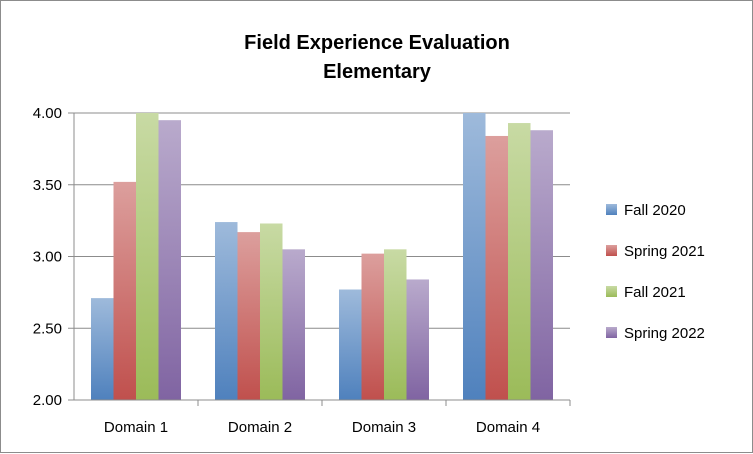  What do you see at coordinates (47, 328) in the screenshot?
I see `y-tick-label: 2.50` at bounding box center [47, 328].